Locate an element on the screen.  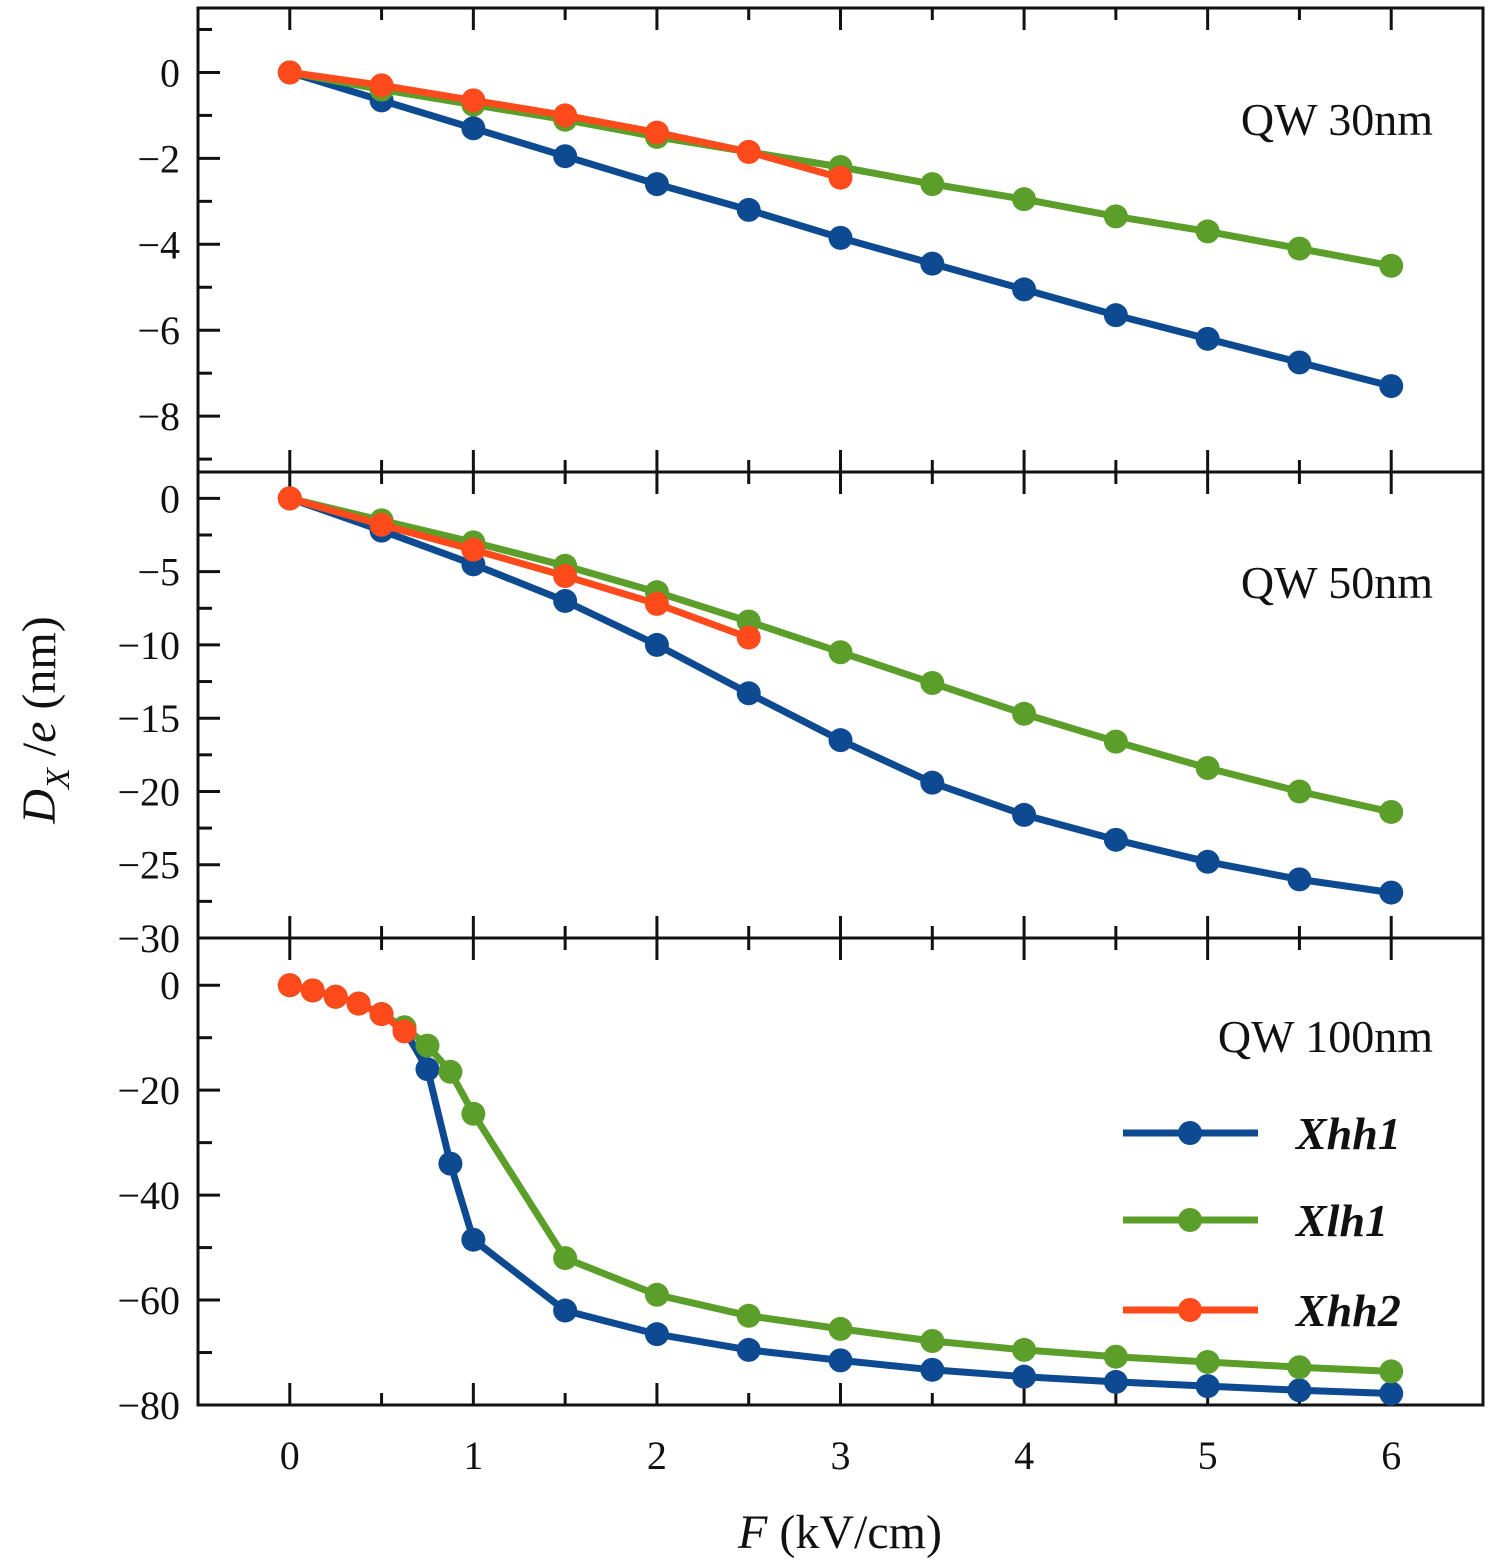
y-tick-label: −30 is located at coordinates (148, 938).